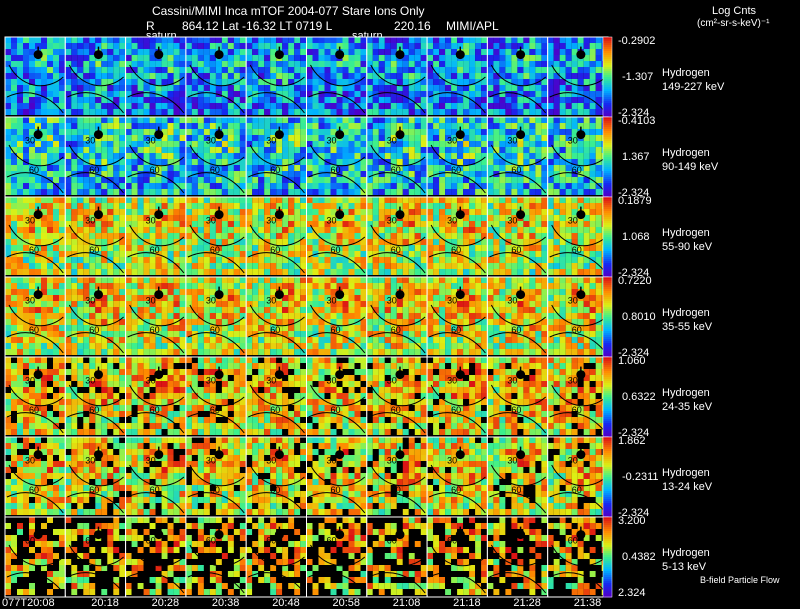 The image size is (800, 609). What do you see at coordinates (472, 26) in the screenshot?
I see `data-source: MIMI/APL` at bounding box center [472, 26].